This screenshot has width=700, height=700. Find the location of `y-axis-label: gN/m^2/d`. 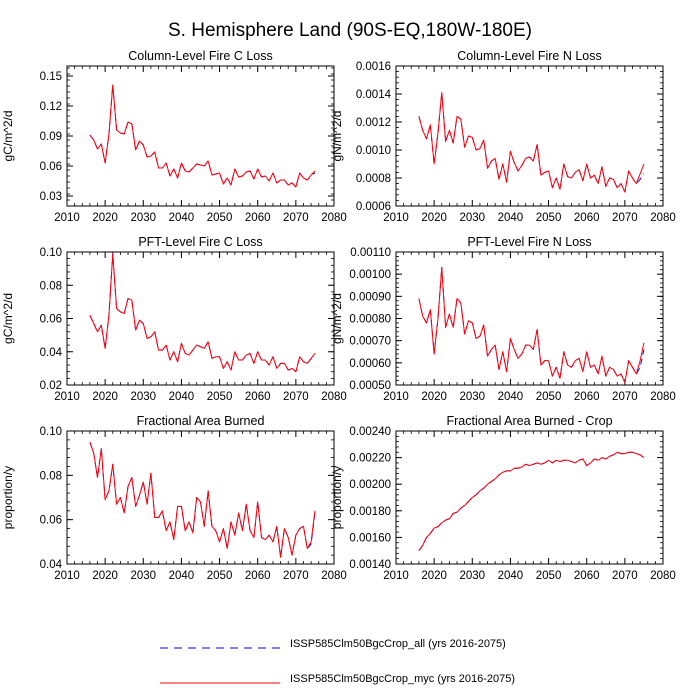

y-axis-label: gN/m^2/d is located at coordinates (337, 136).